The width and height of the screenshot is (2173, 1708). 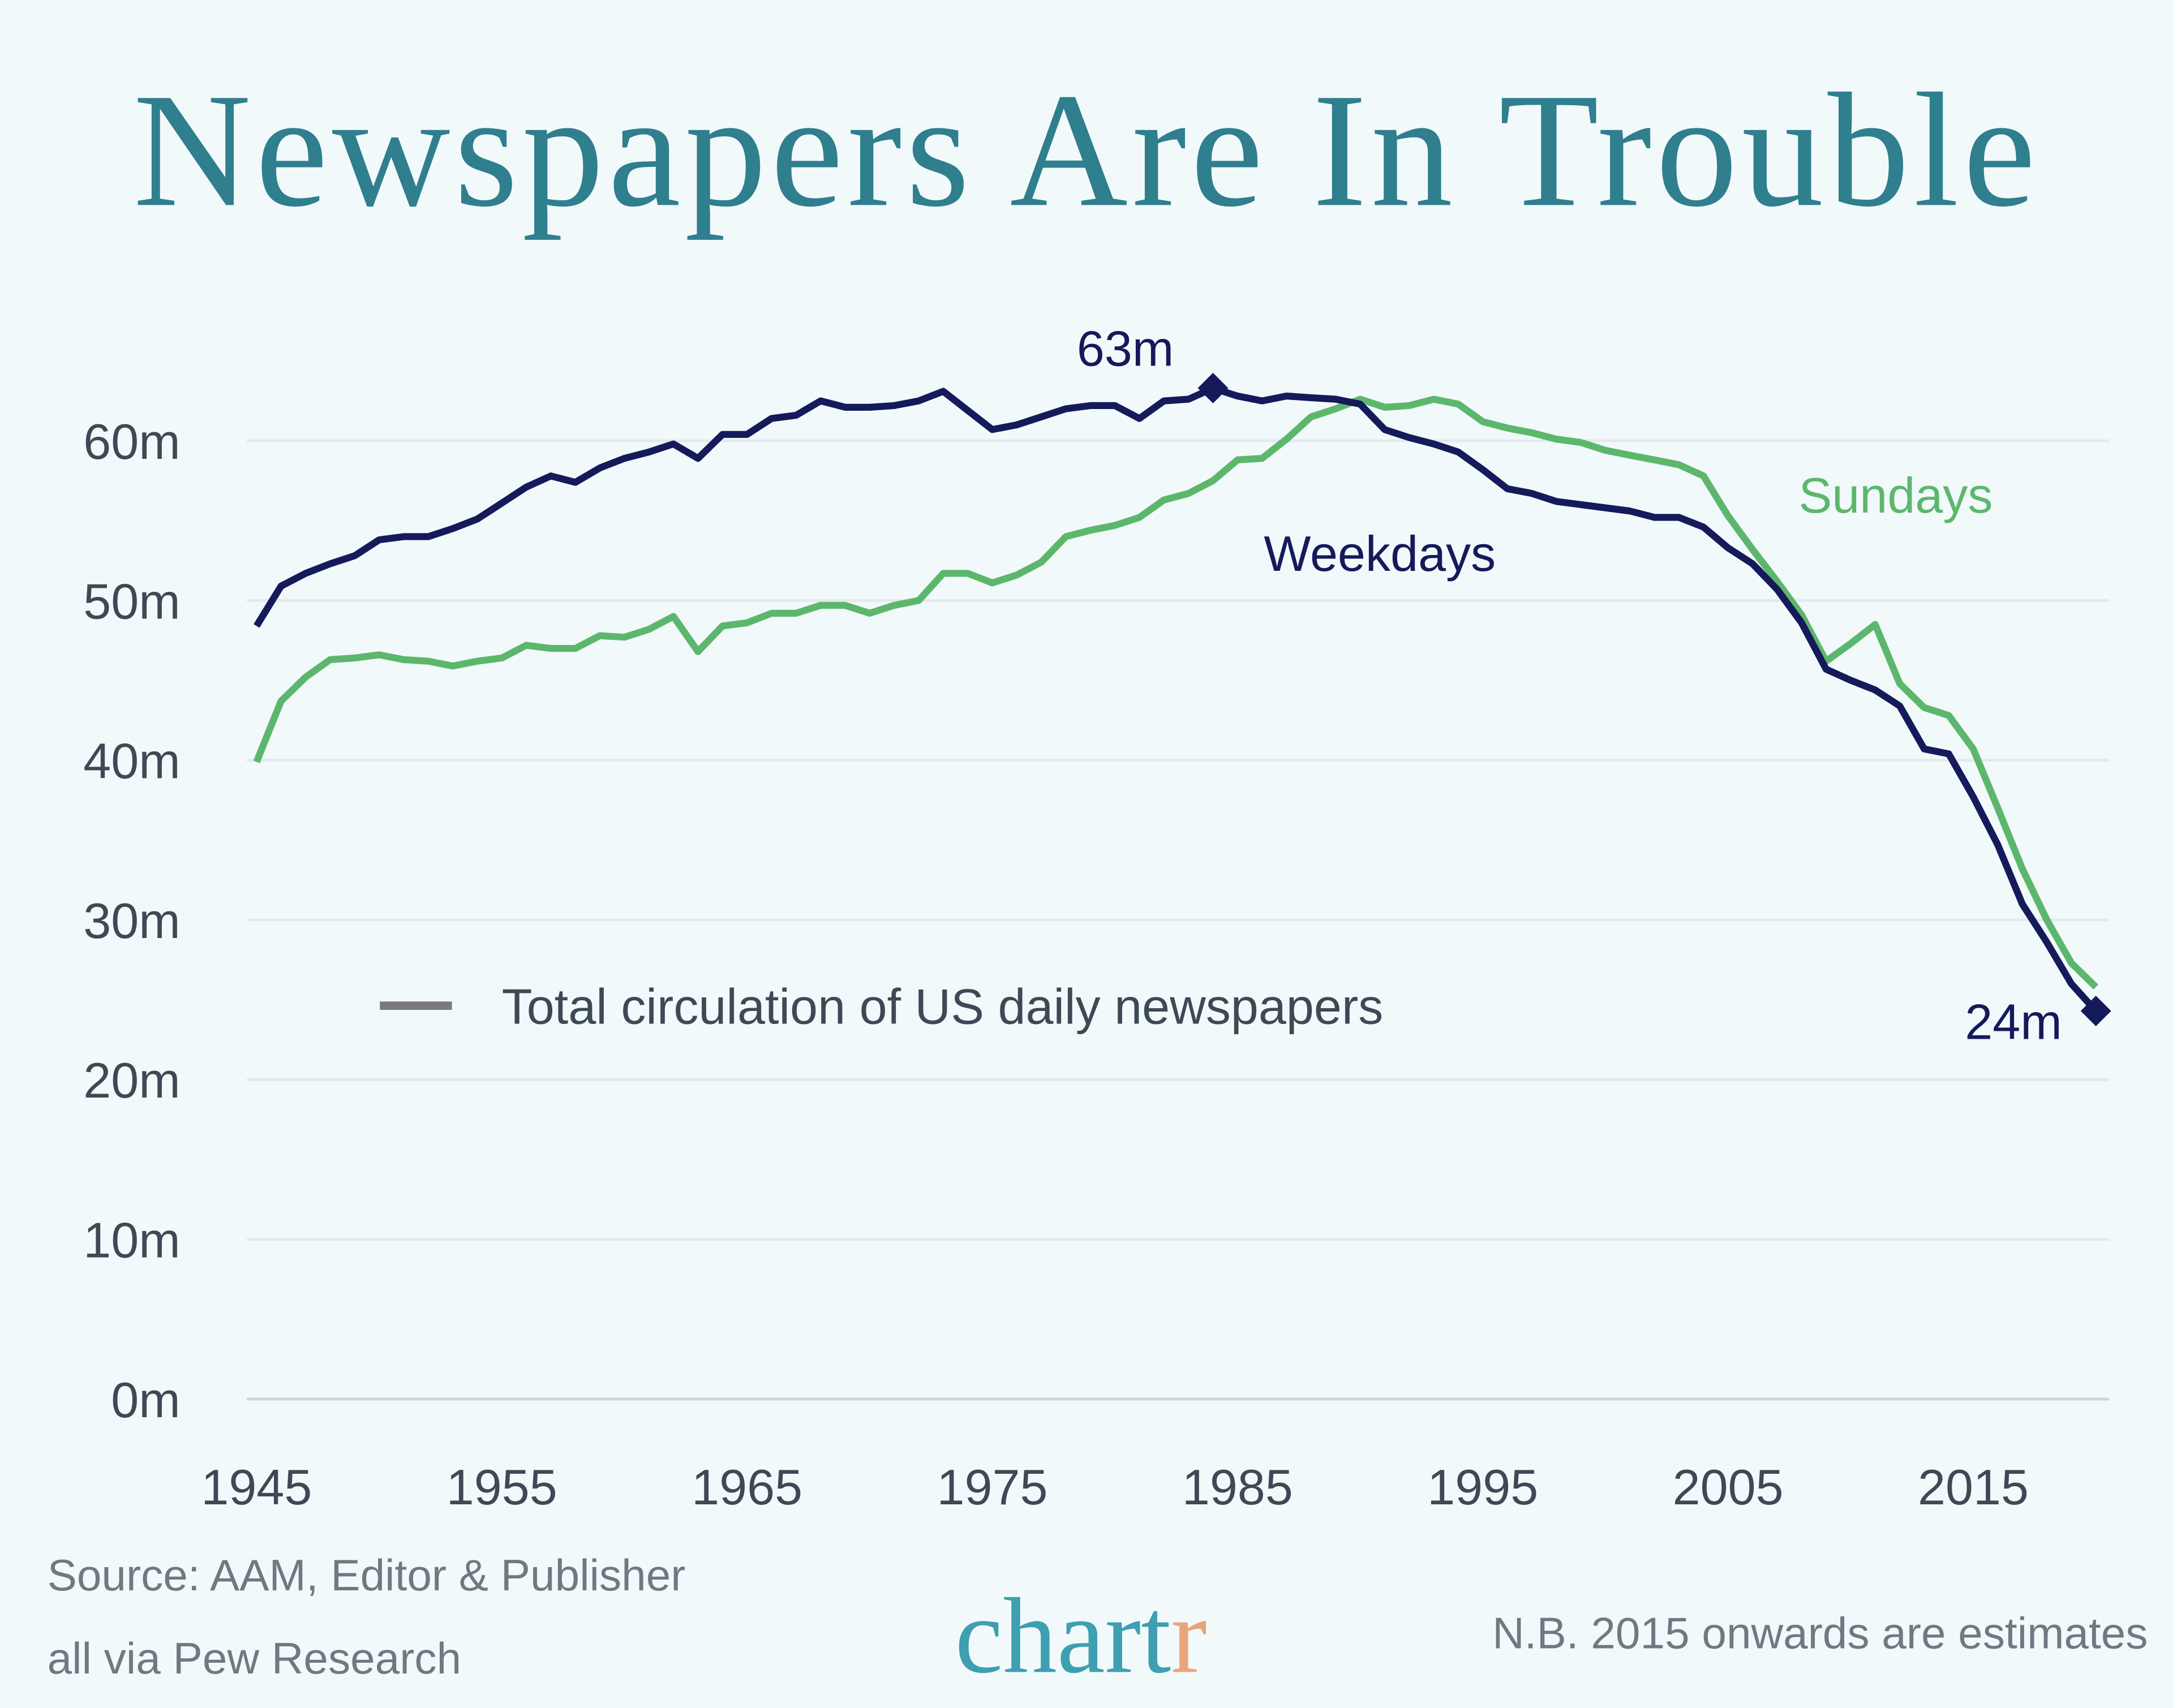 What do you see at coordinates (255, 1658) in the screenshot?
I see `source-line-2: all via Pew Research` at bounding box center [255, 1658].